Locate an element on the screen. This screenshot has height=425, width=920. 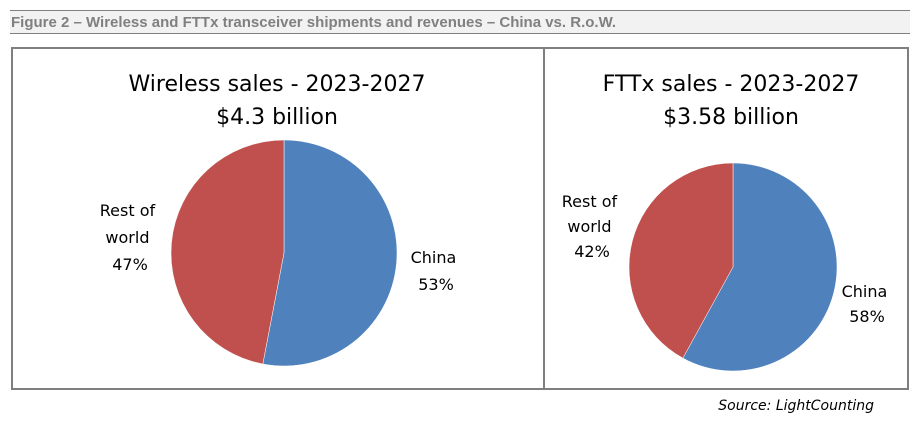
fttx-label-row-value: 42% is located at coordinates (592, 251).